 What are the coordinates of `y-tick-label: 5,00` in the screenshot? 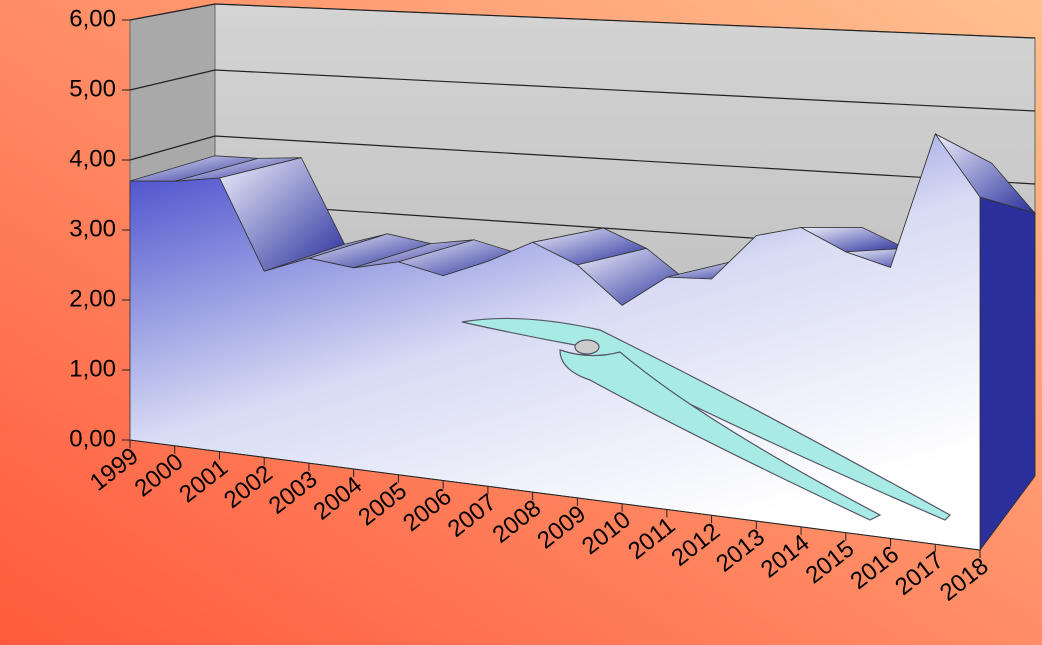 It's located at (92, 88).